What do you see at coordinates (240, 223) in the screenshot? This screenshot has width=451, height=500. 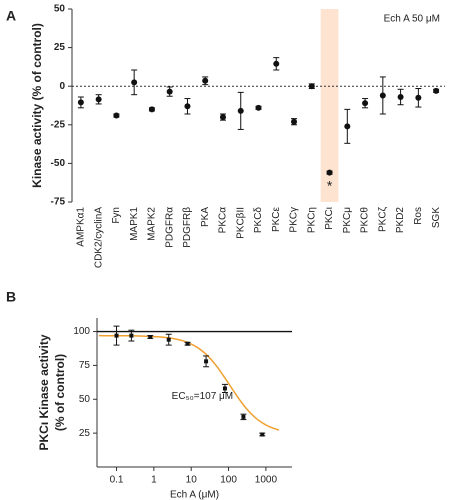 I see `x-tick-label: PKCβII` at bounding box center [240, 223].